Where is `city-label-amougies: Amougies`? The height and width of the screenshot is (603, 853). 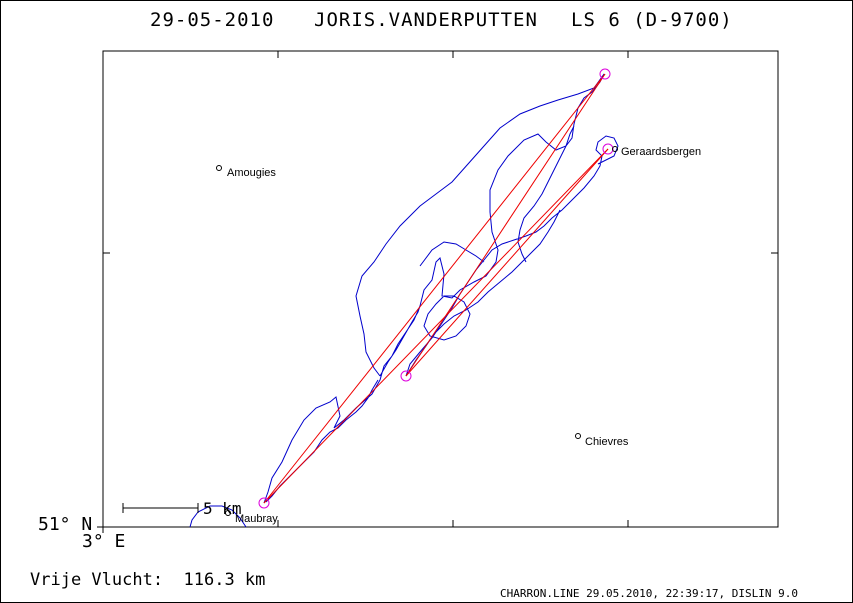 city-label-amougies: Amougies is located at coordinates (251, 173).